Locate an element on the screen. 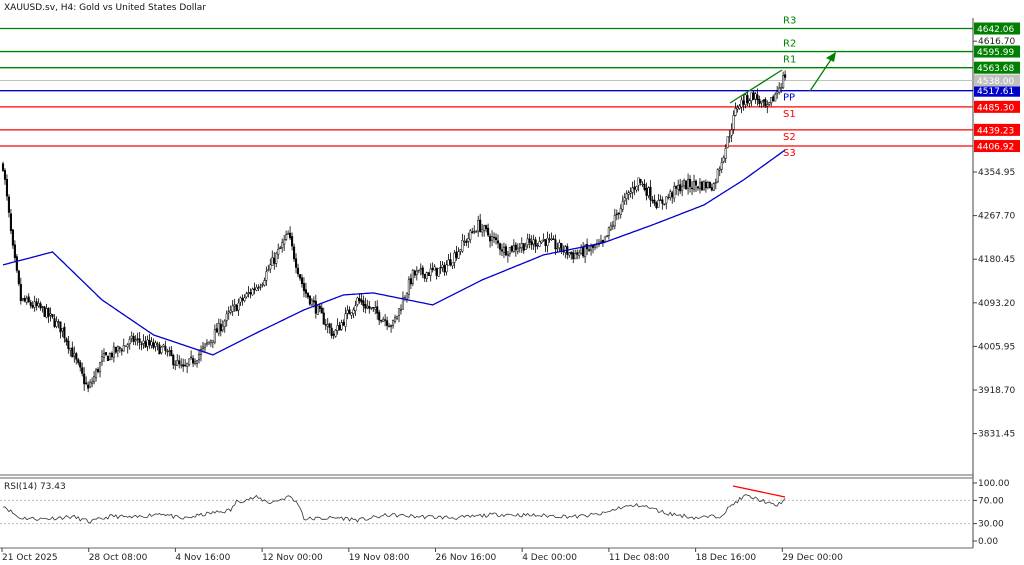  direction-arrow-line is located at coordinates (821, 74).